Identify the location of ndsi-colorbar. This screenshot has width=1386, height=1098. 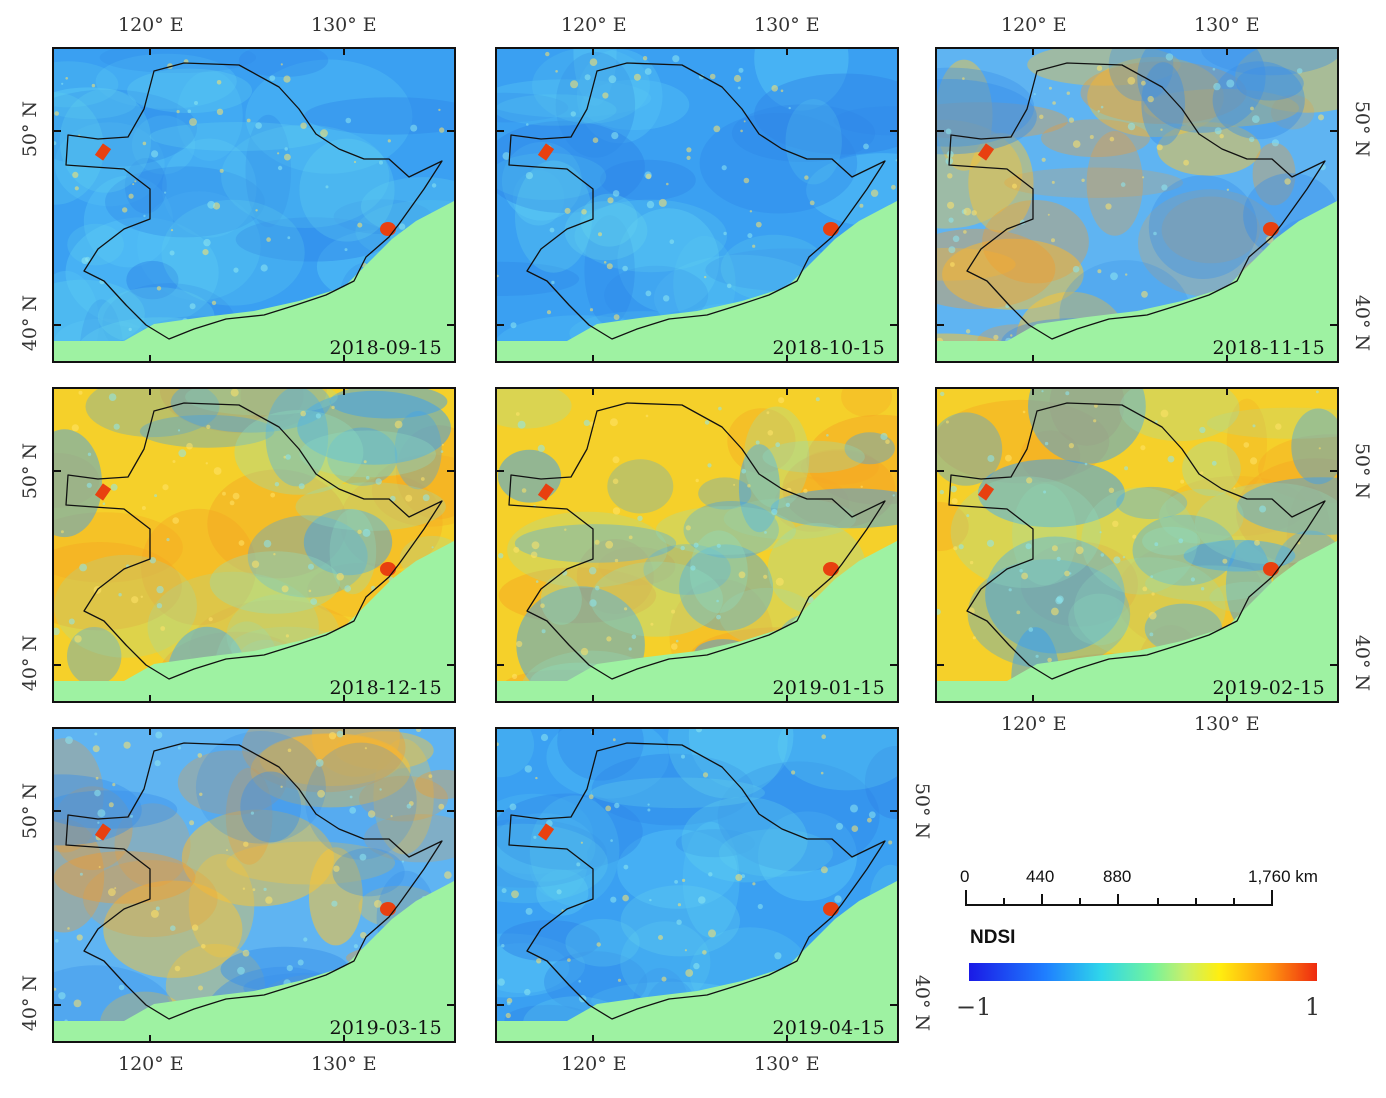
(1143, 972).